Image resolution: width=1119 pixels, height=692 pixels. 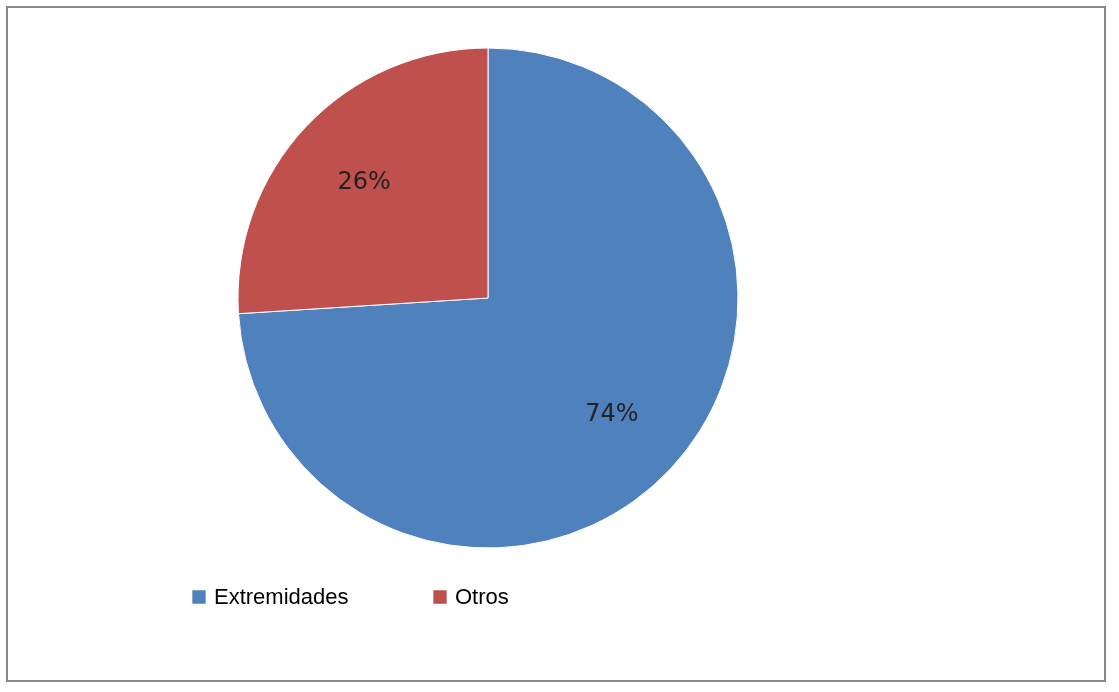 I want to click on data-label: 74%, so click(x=612, y=413).